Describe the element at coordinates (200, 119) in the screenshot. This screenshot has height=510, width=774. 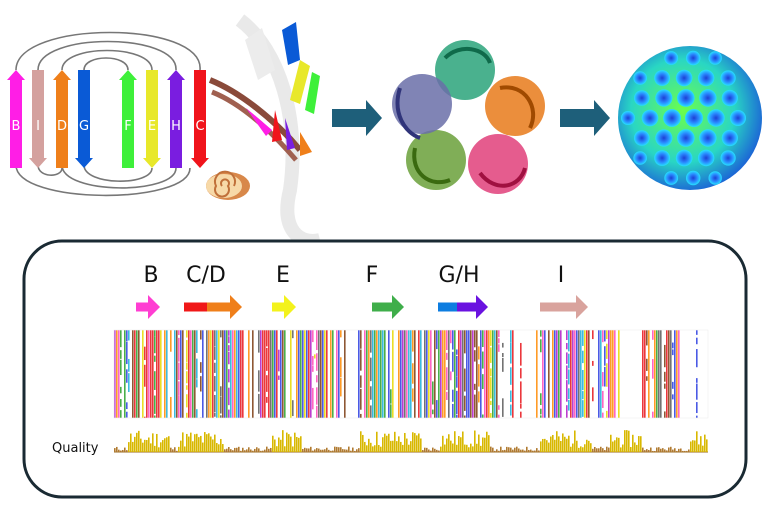
I see `strand-arrow-c` at that location.